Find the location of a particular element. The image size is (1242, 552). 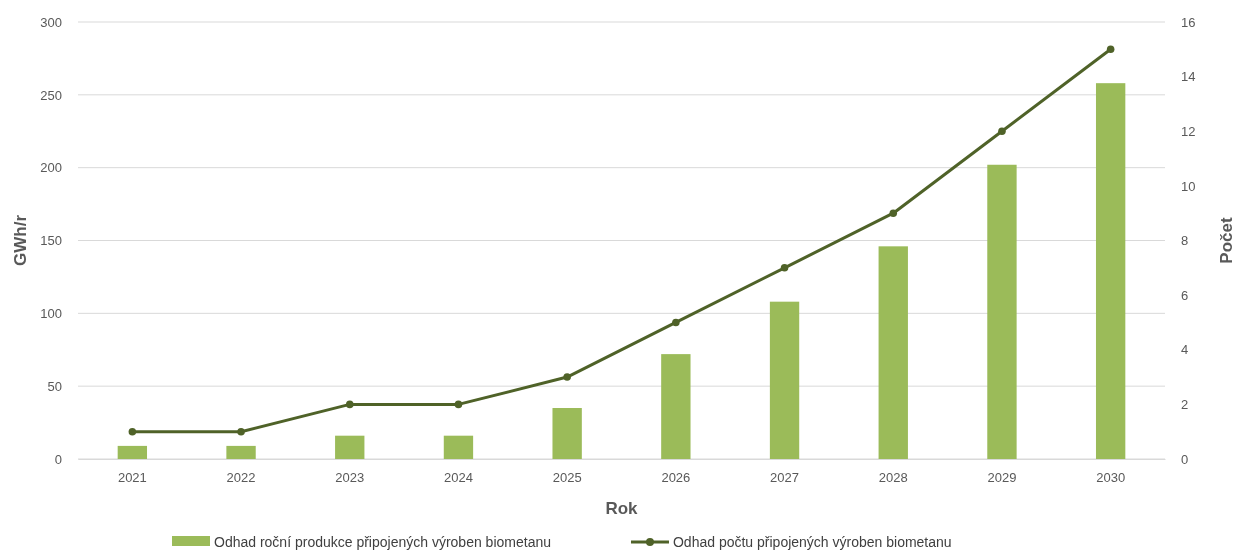

x-tick-label: 2028 is located at coordinates (893, 478).